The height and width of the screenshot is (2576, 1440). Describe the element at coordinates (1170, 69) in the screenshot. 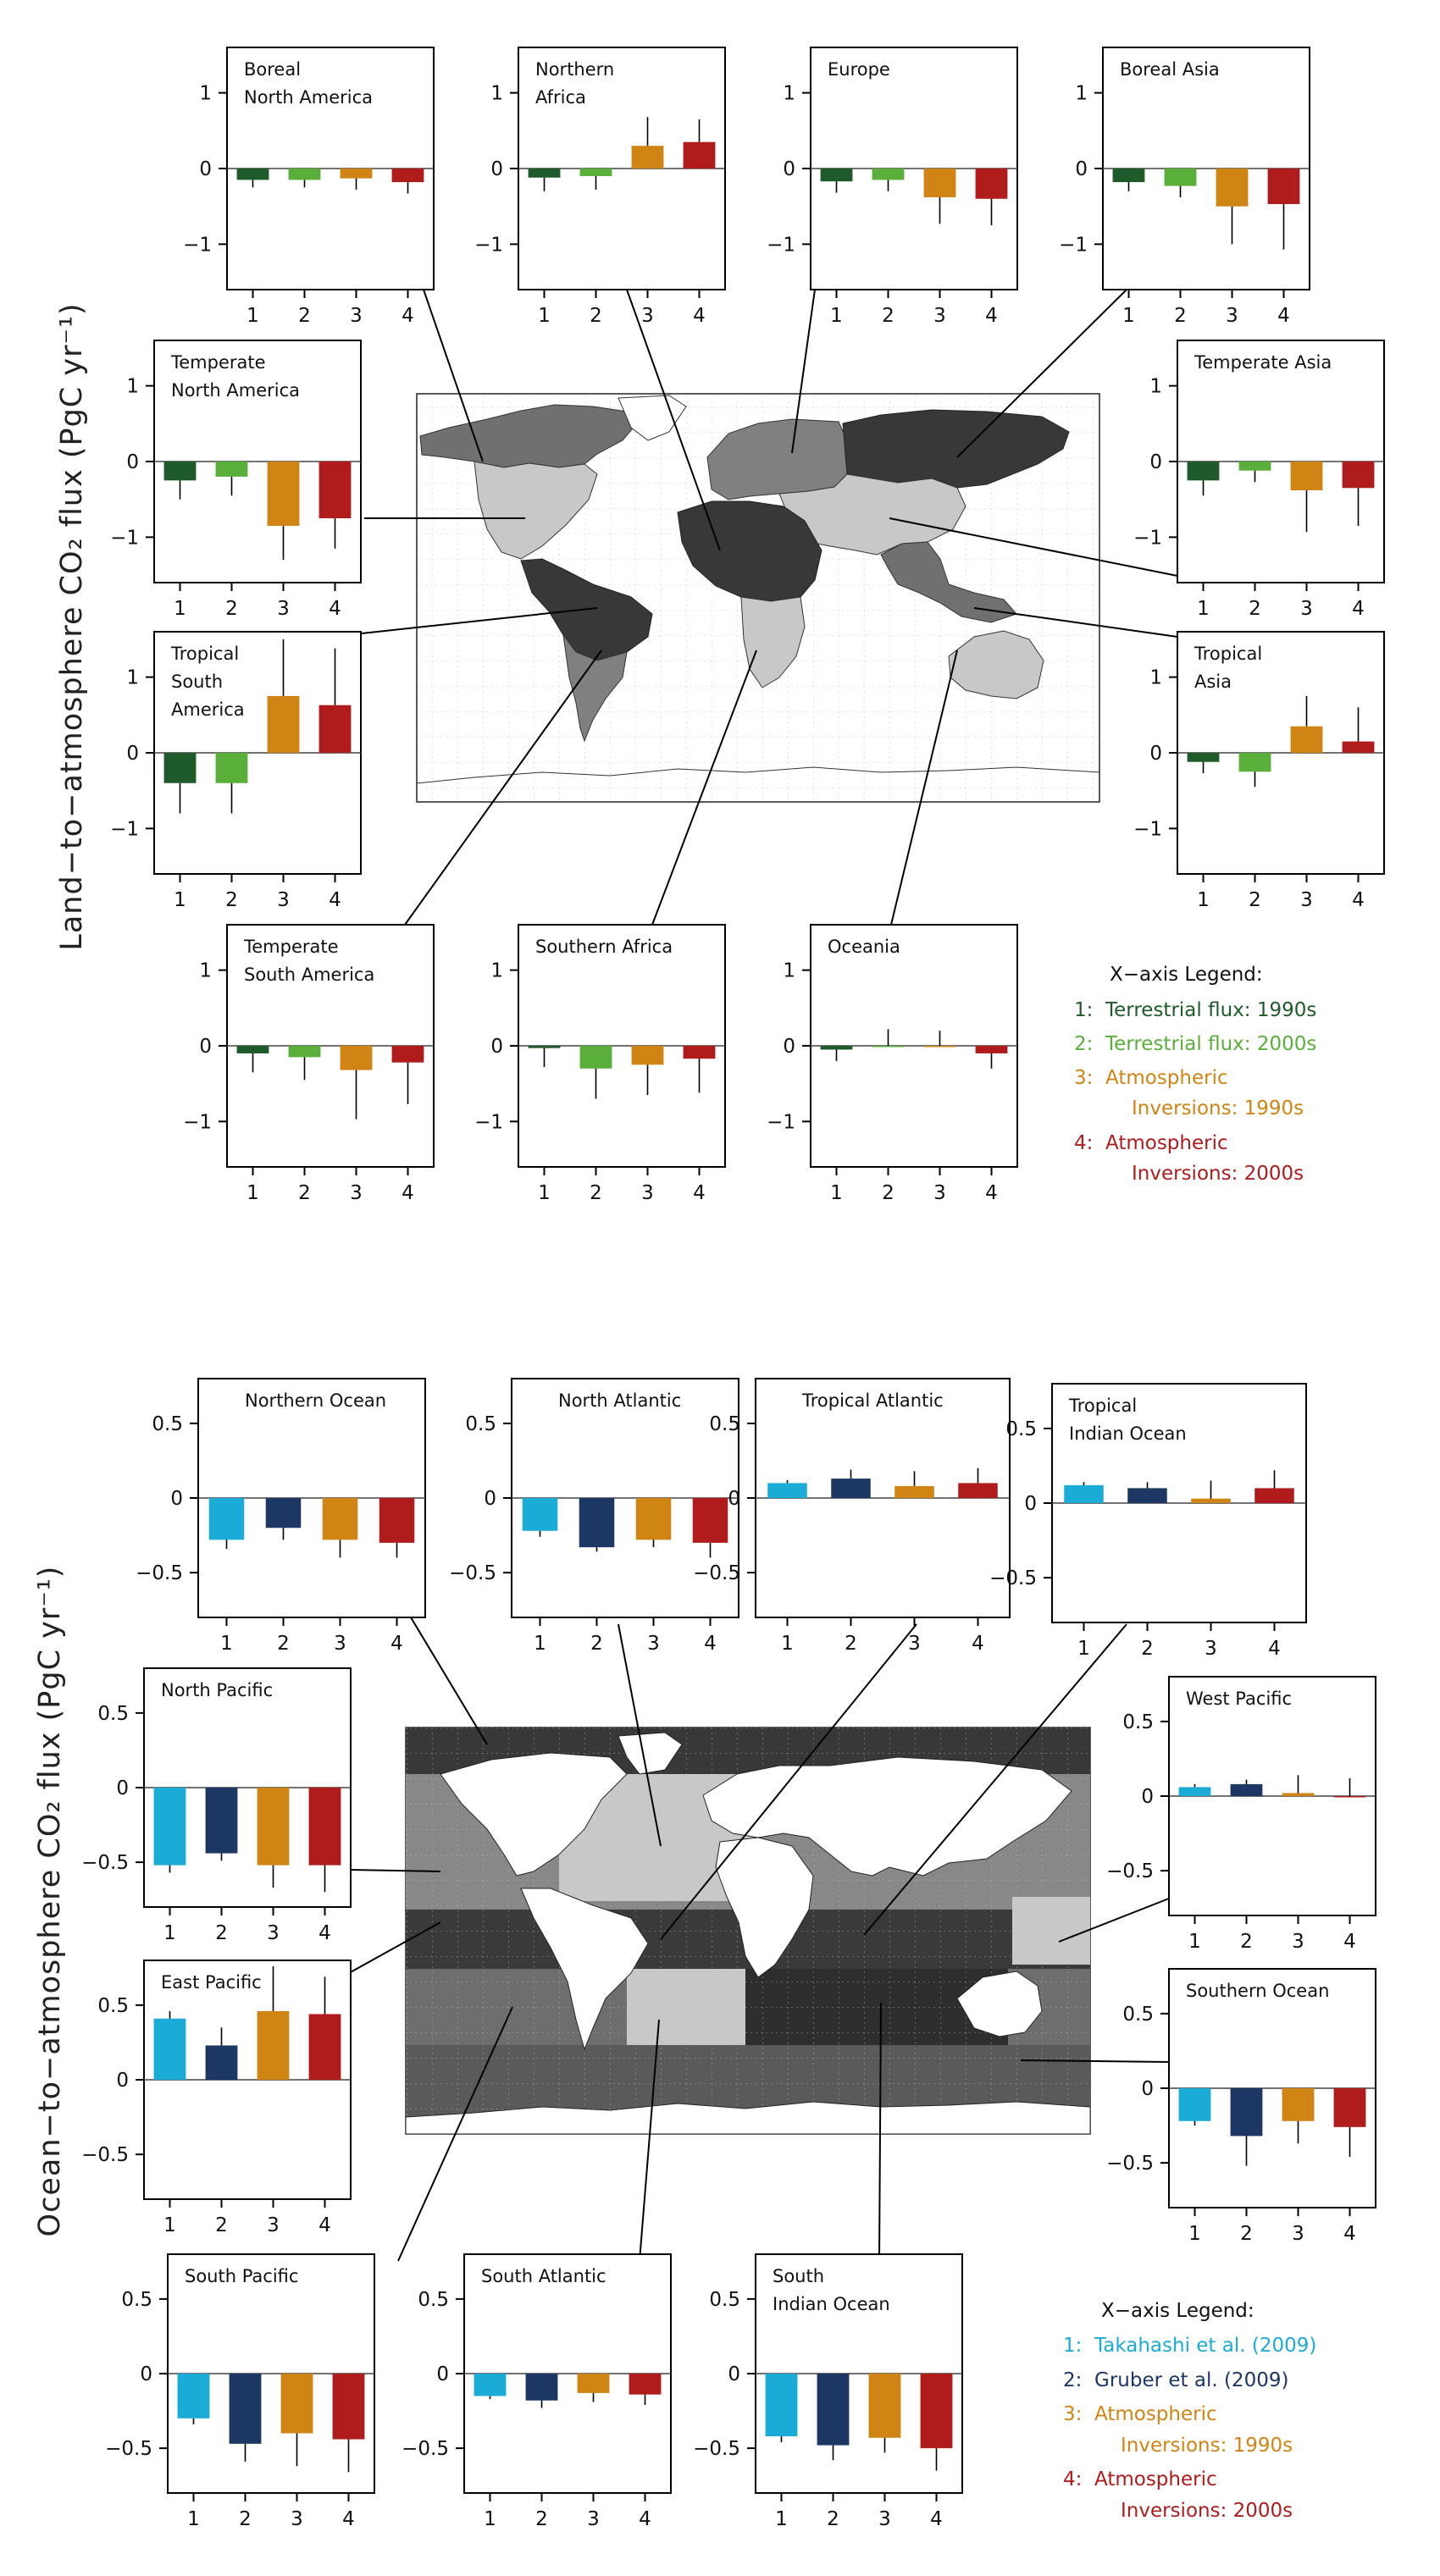

I see `panel-title: Boreal Asia` at that location.